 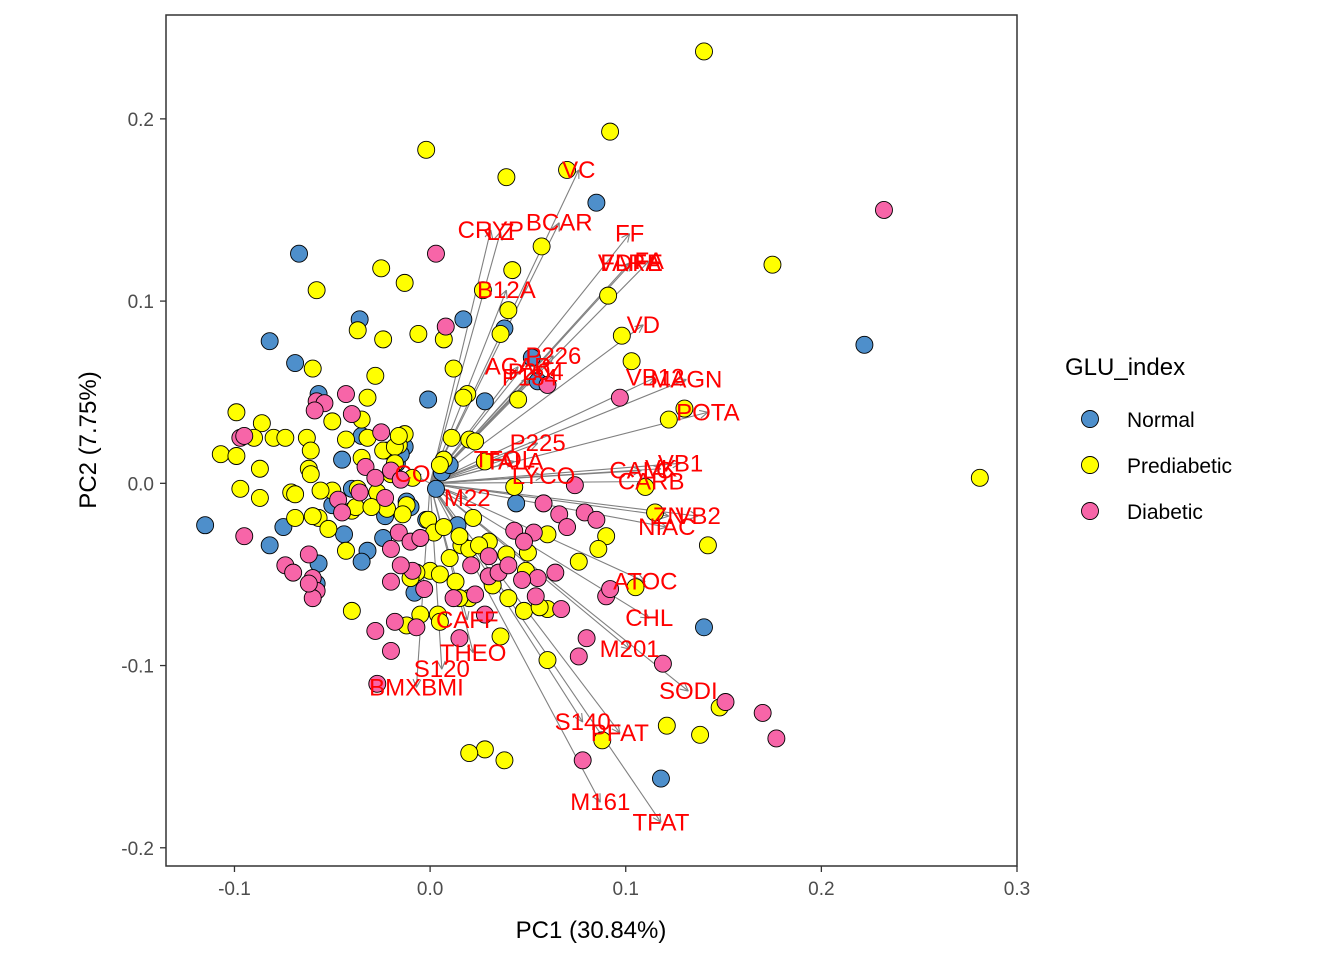 I want to click on y-tick-label: 0.2, so click(x=141, y=120).